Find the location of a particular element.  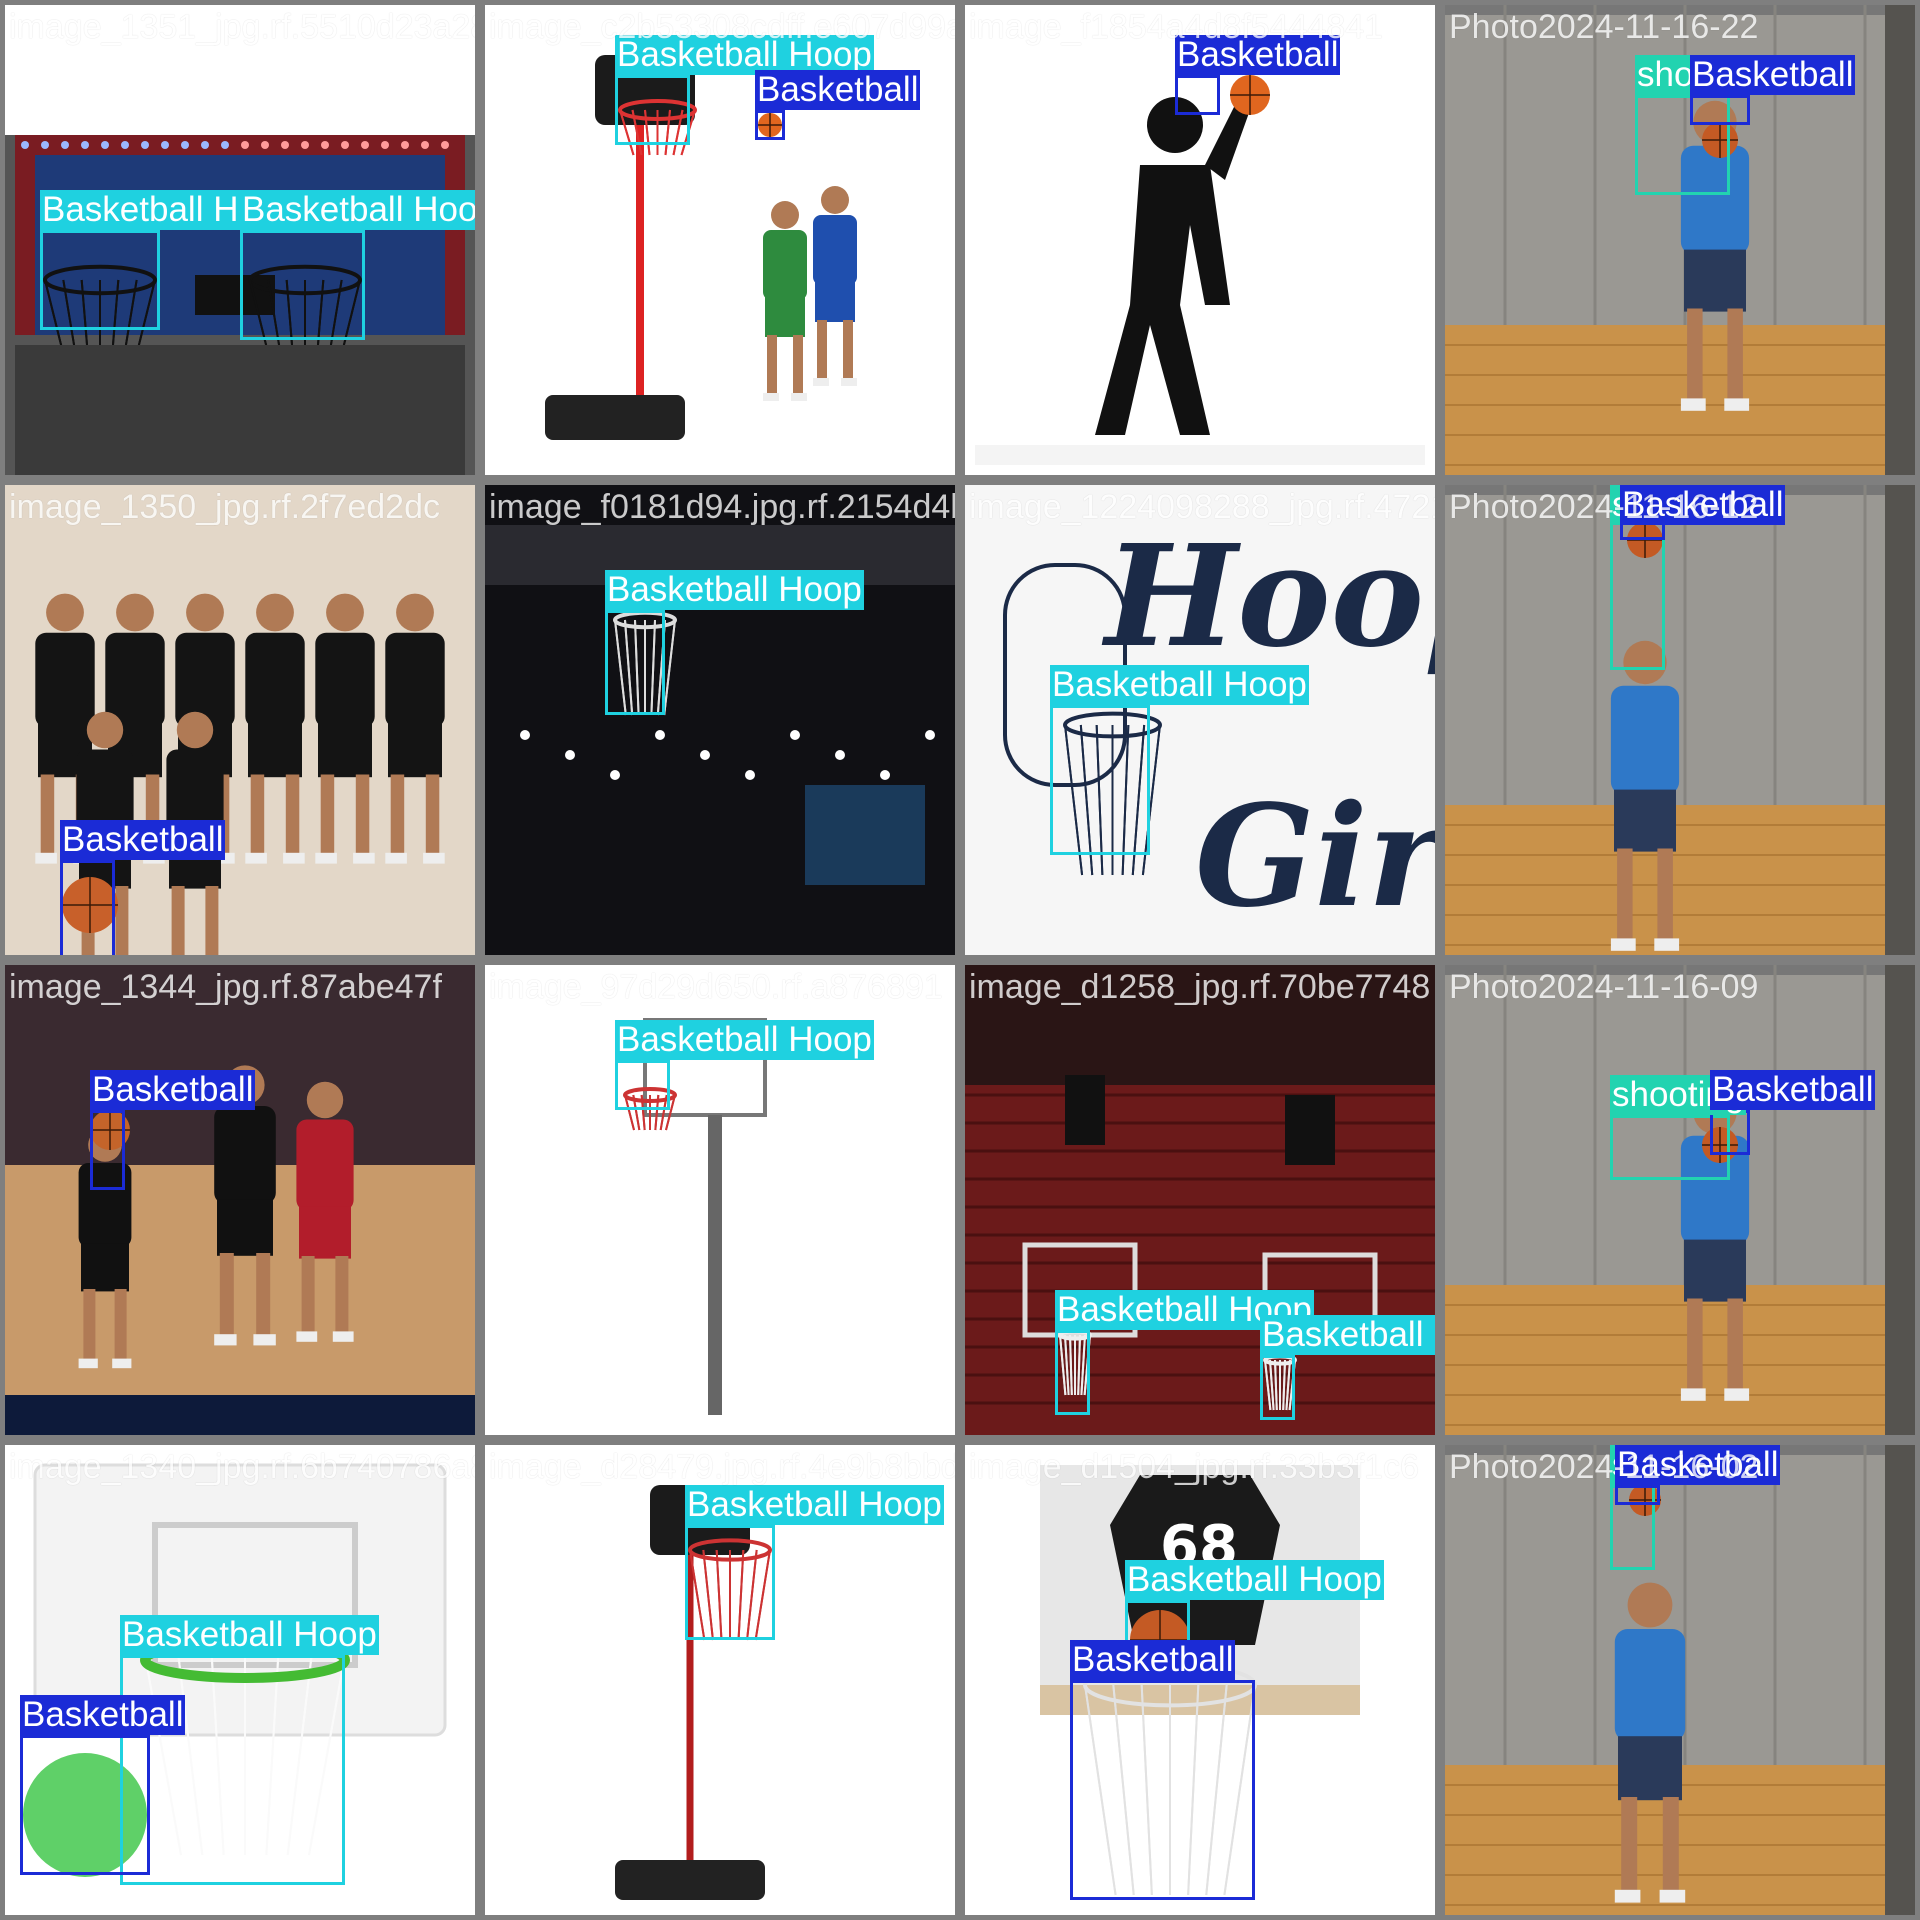

scene-gym-reach is located at coordinates (1680, 1680).